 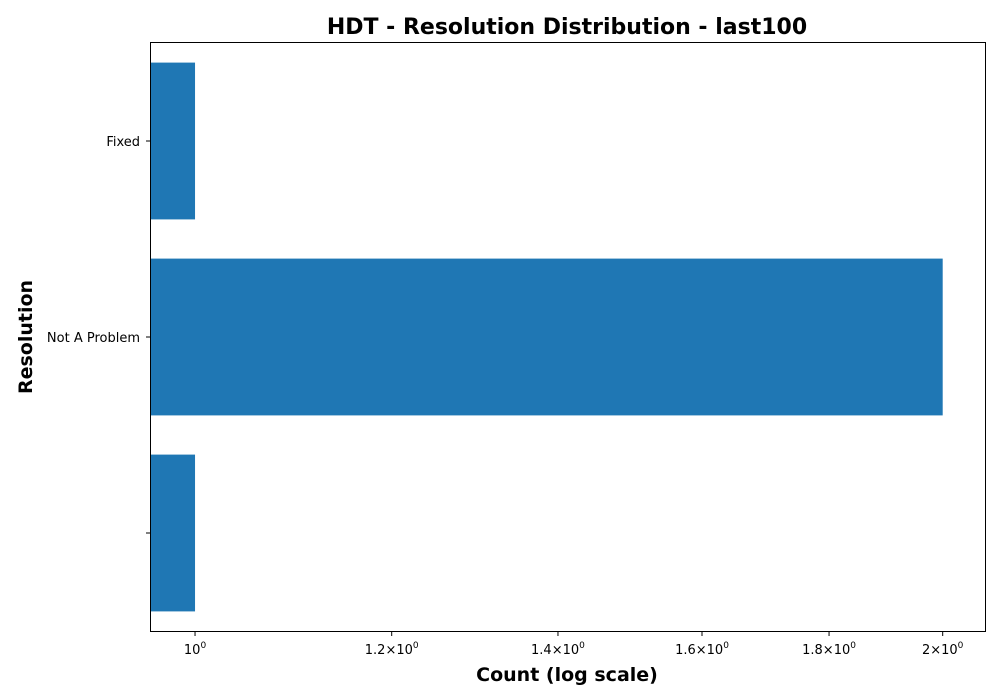 What do you see at coordinates (829, 649) in the screenshot?
I see `x-tick-label: 1.8×100` at bounding box center [829, 649].